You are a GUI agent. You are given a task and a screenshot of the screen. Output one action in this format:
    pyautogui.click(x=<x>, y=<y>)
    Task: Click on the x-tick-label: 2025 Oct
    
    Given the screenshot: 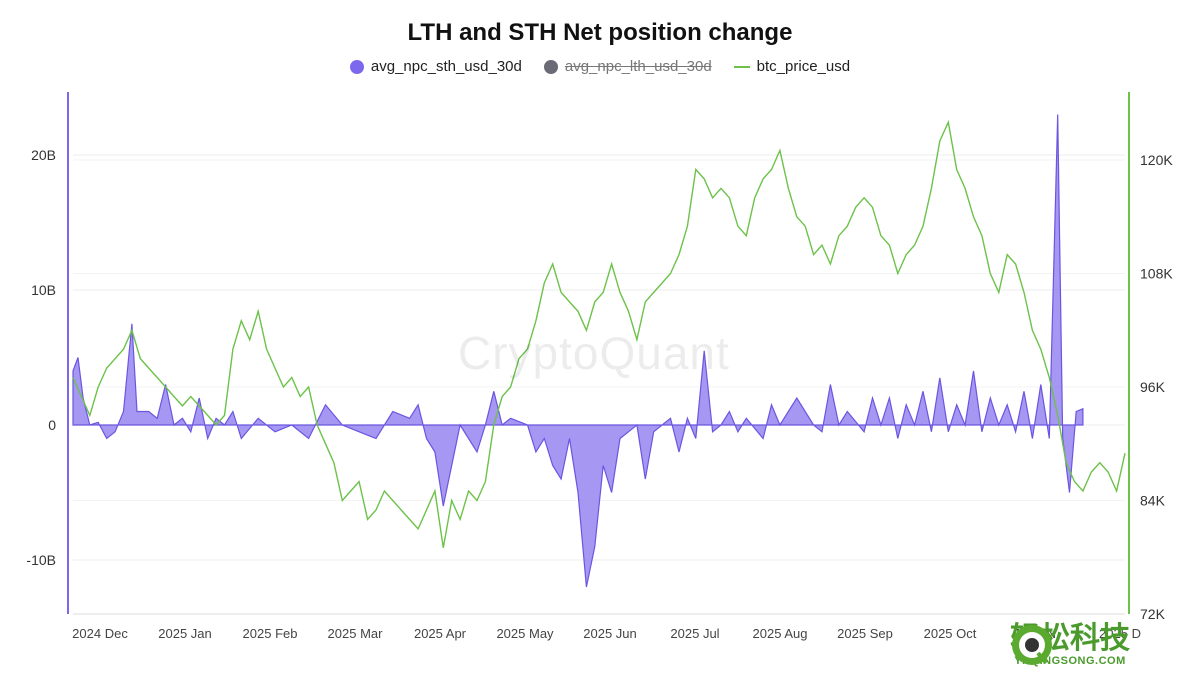 What is the action you would take?
    pyautogui.click(x=950, y=633)
    